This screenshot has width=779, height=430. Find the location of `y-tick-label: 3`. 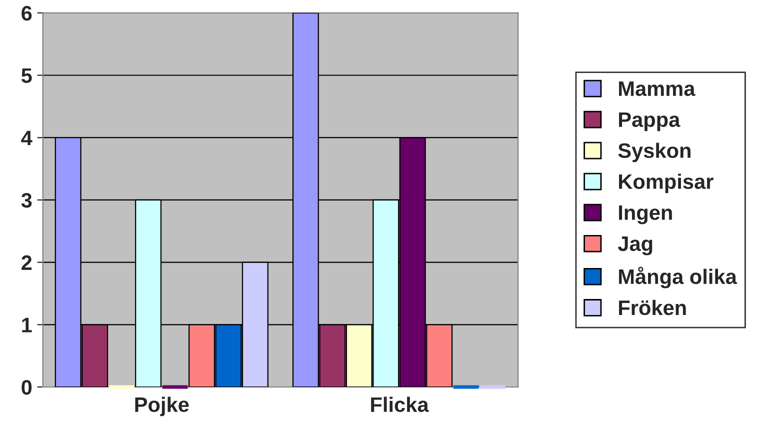

y-tick-label: 3 is located at coordinates (26, 200).